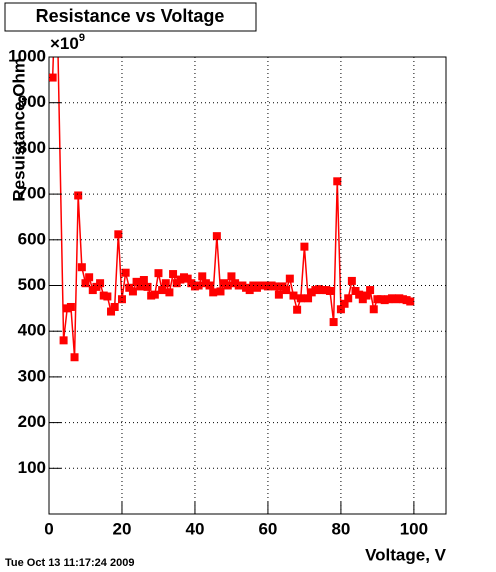 The image size is (496, 572). I want to click on y-multiplier: ×10⁹, so click(67, 43).